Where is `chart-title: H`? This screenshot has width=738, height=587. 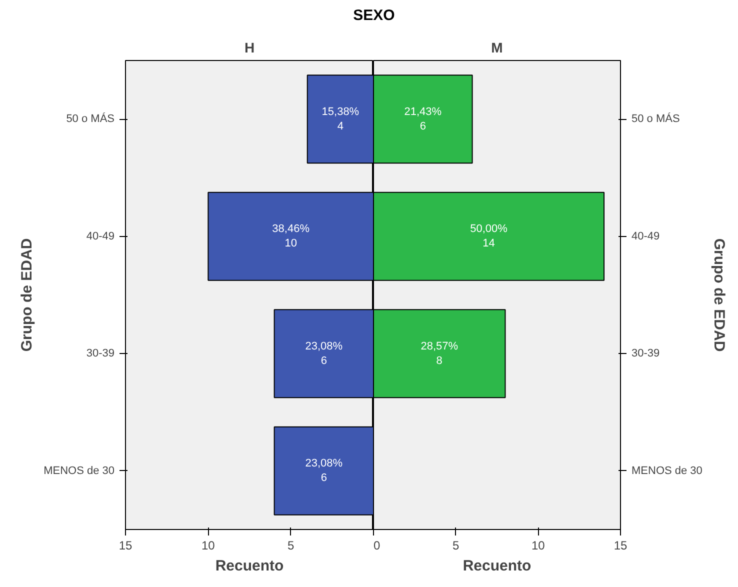 chart-title: H is located at coordinates (249, 48).